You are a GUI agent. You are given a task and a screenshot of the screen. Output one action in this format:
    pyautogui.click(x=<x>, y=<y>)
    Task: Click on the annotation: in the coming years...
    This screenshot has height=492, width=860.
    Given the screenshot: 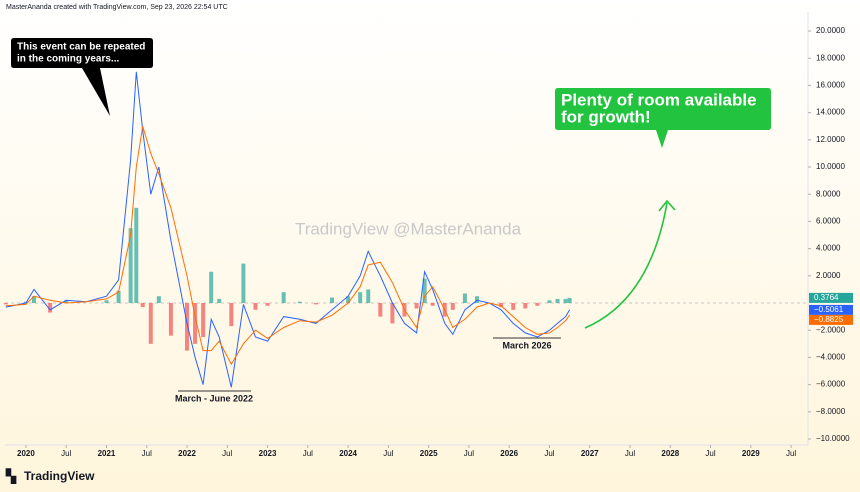 What is the action you would take?
    pyautogui.click(x=68, y=59)
    